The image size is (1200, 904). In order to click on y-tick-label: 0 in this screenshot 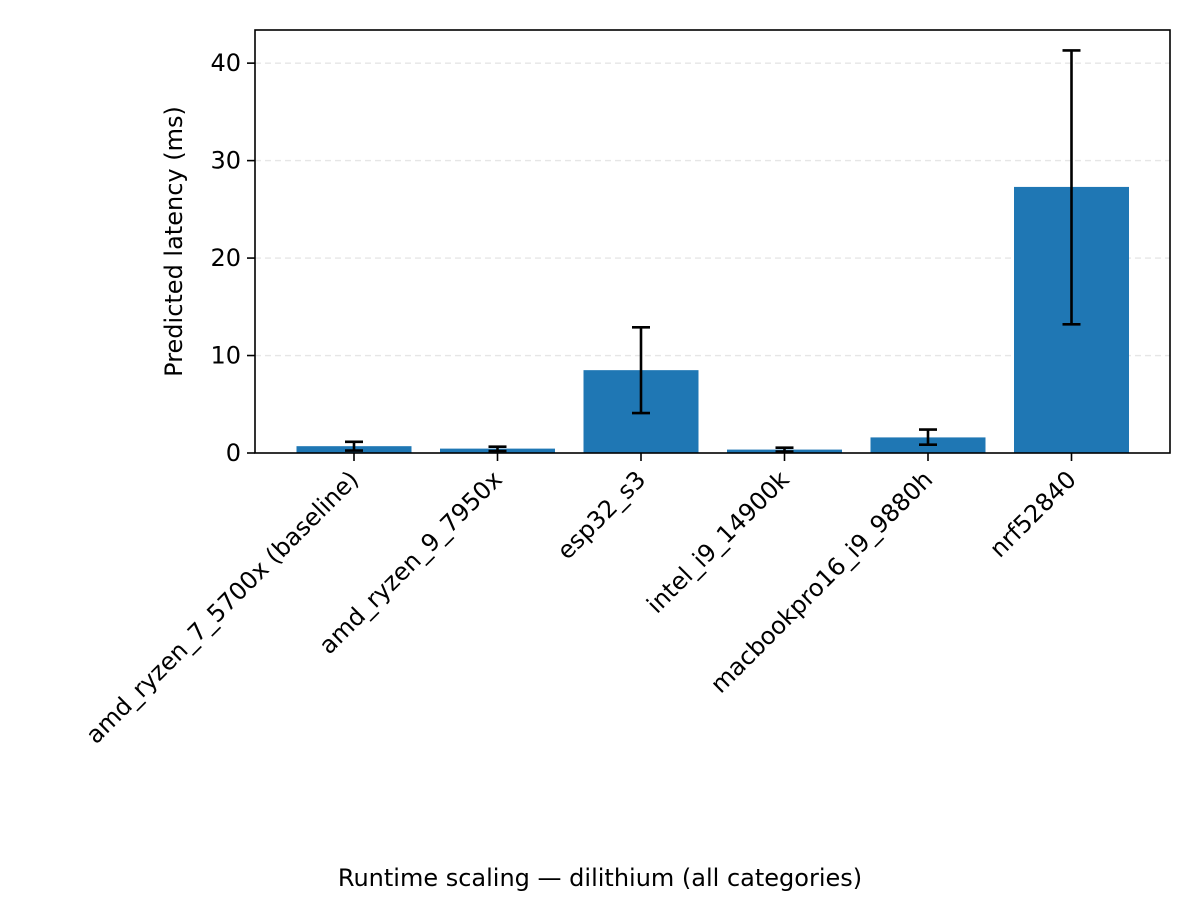, I will do `click(233, 453)`.